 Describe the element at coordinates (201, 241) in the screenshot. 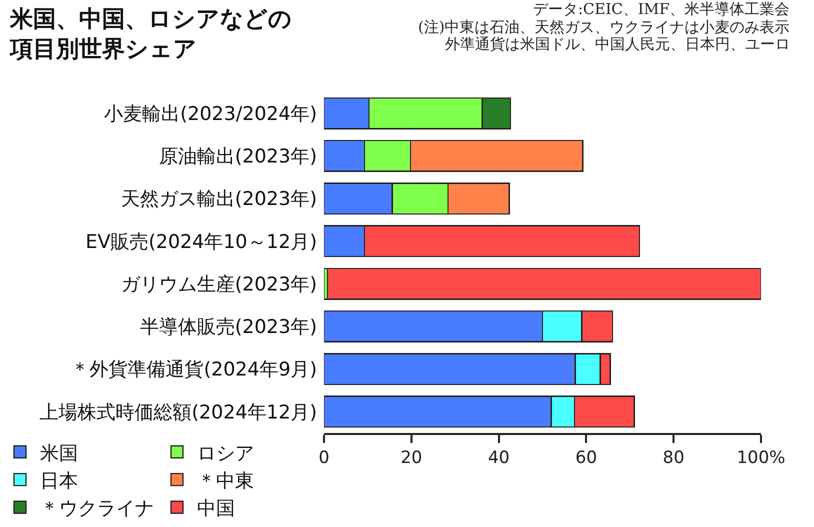

I see `y-tick-label: EV販売(2024年10～12月)` at that location.